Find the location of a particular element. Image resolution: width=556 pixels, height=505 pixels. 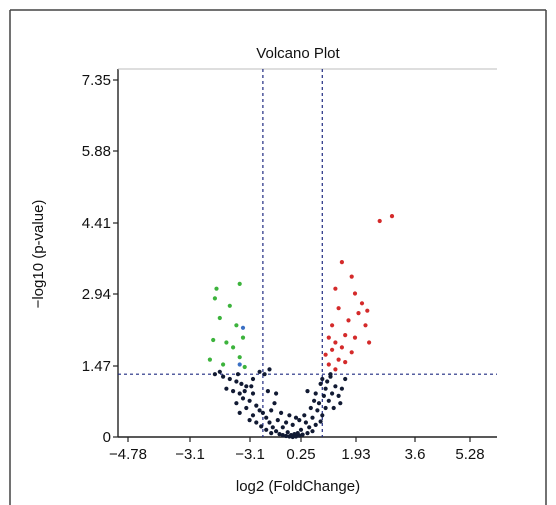

y-axis-label: −log10 (p-value) is located at coordinates (38, 254).